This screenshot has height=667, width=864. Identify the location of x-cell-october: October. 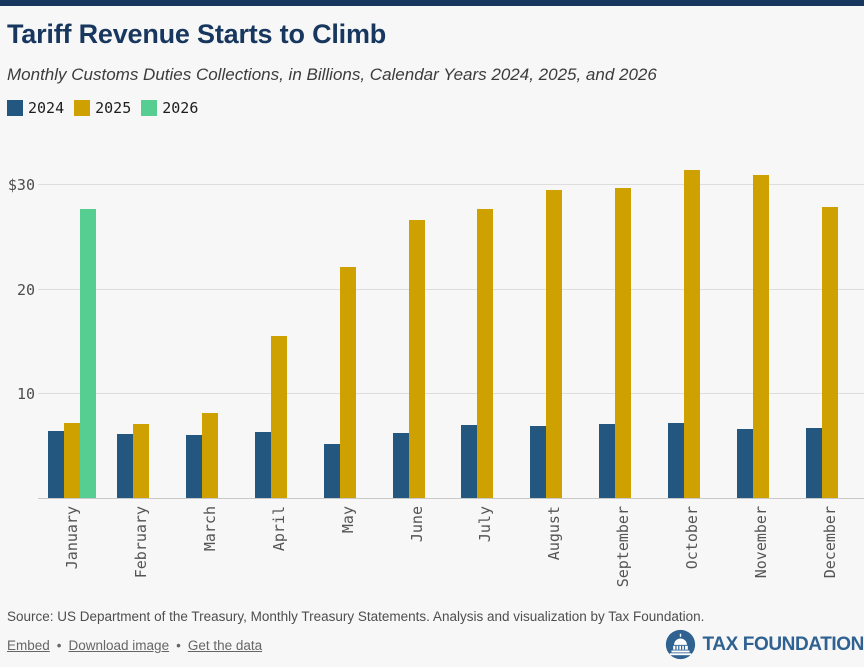
(691, 549).